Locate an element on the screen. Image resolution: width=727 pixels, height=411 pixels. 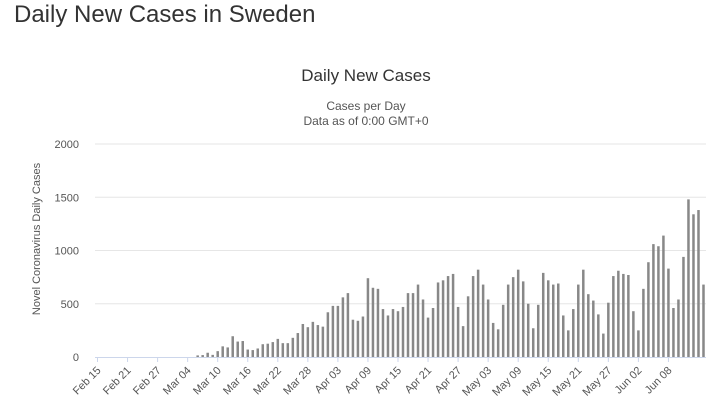
y-tick-label-1000: 1000 is located at coordinates (67, 252).